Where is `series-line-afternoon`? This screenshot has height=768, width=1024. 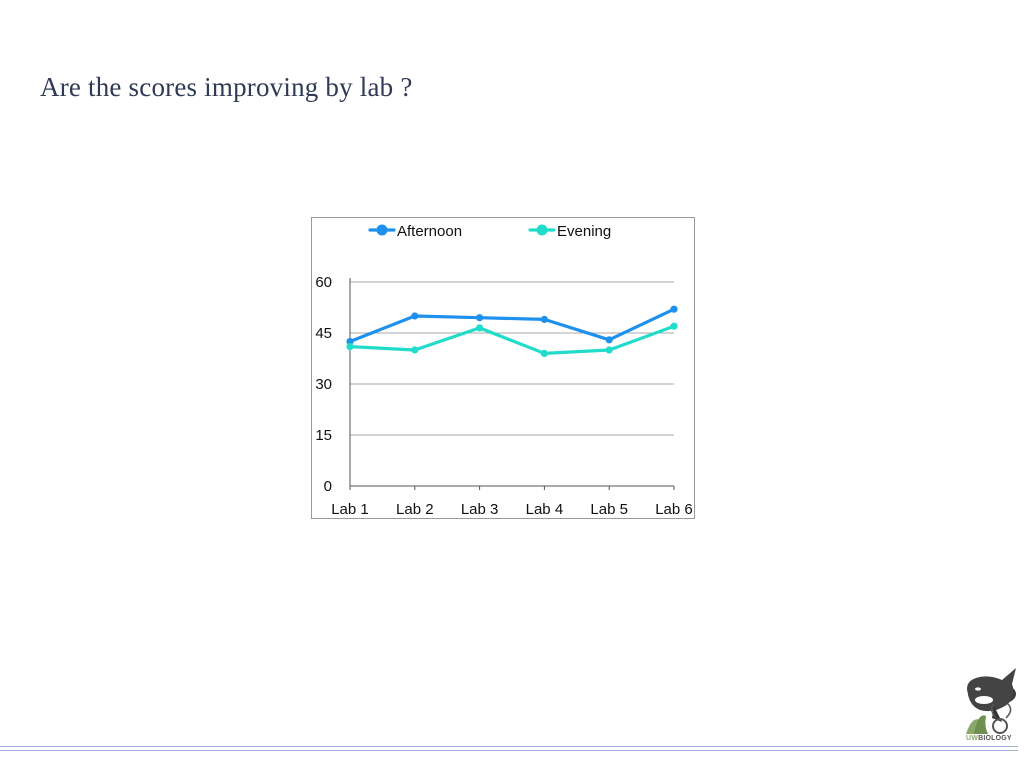 series-line-afternoon is located at coordinates (512, 325).